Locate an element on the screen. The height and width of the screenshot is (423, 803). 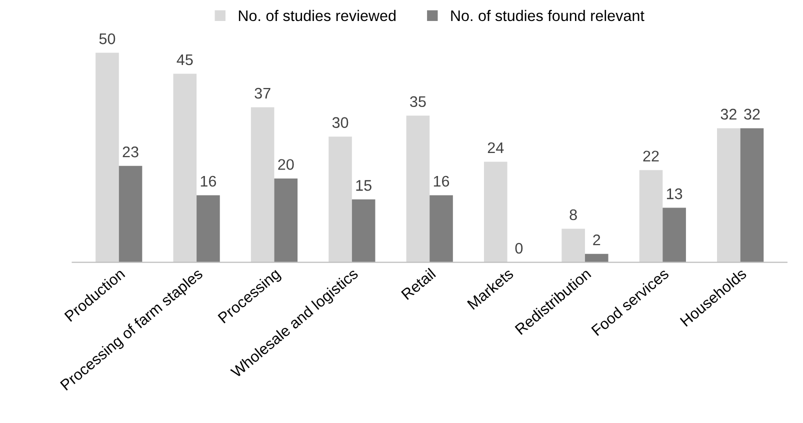
data-label: 2 is located at coordinates (596, 240).